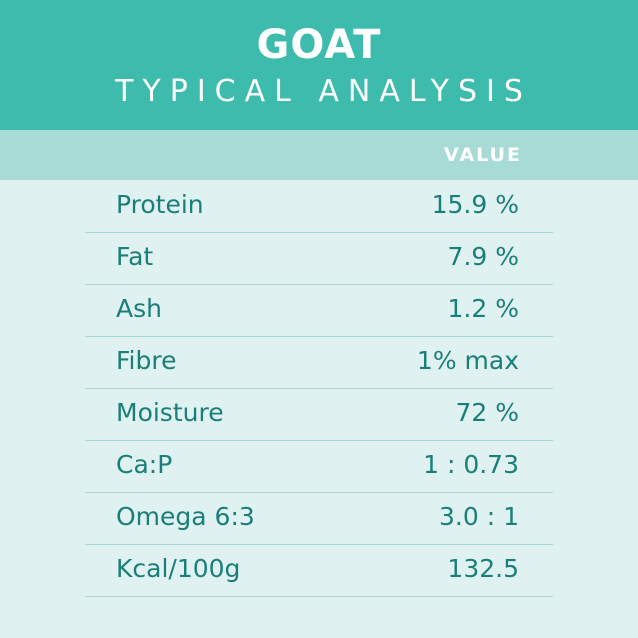 This screenshot has width=638, height=638. Describe the element at coordinates (323, 91) in the screenshot. I see `page-subtitle: TYPICAL ANALYSIS` at that location.